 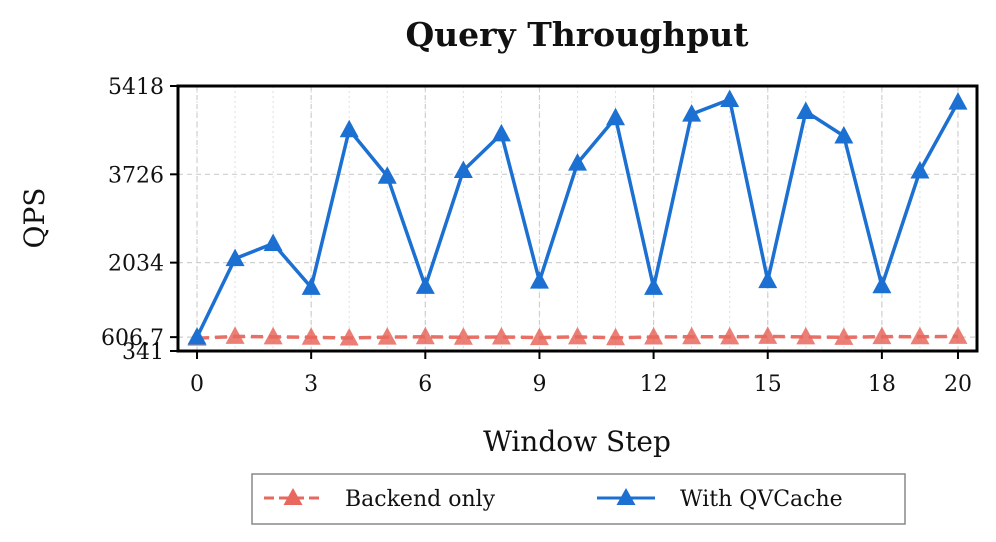 What do you see at coordinates (958, 384) in the screenshot?
I see `x-tick-label: 20` at bounding box center [958, 384].